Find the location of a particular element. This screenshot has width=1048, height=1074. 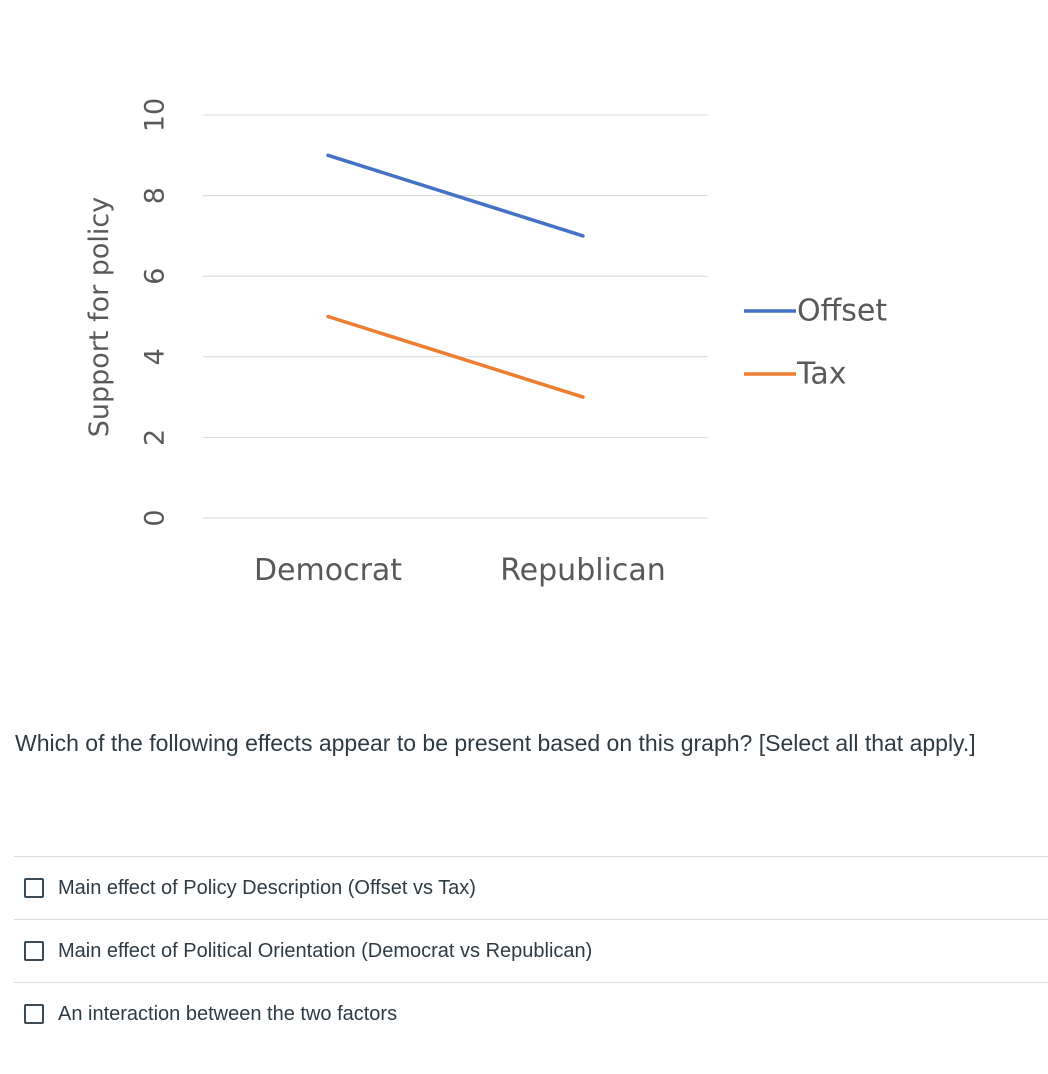

y-tick-label: 4 is located at coordinates (155, 356).